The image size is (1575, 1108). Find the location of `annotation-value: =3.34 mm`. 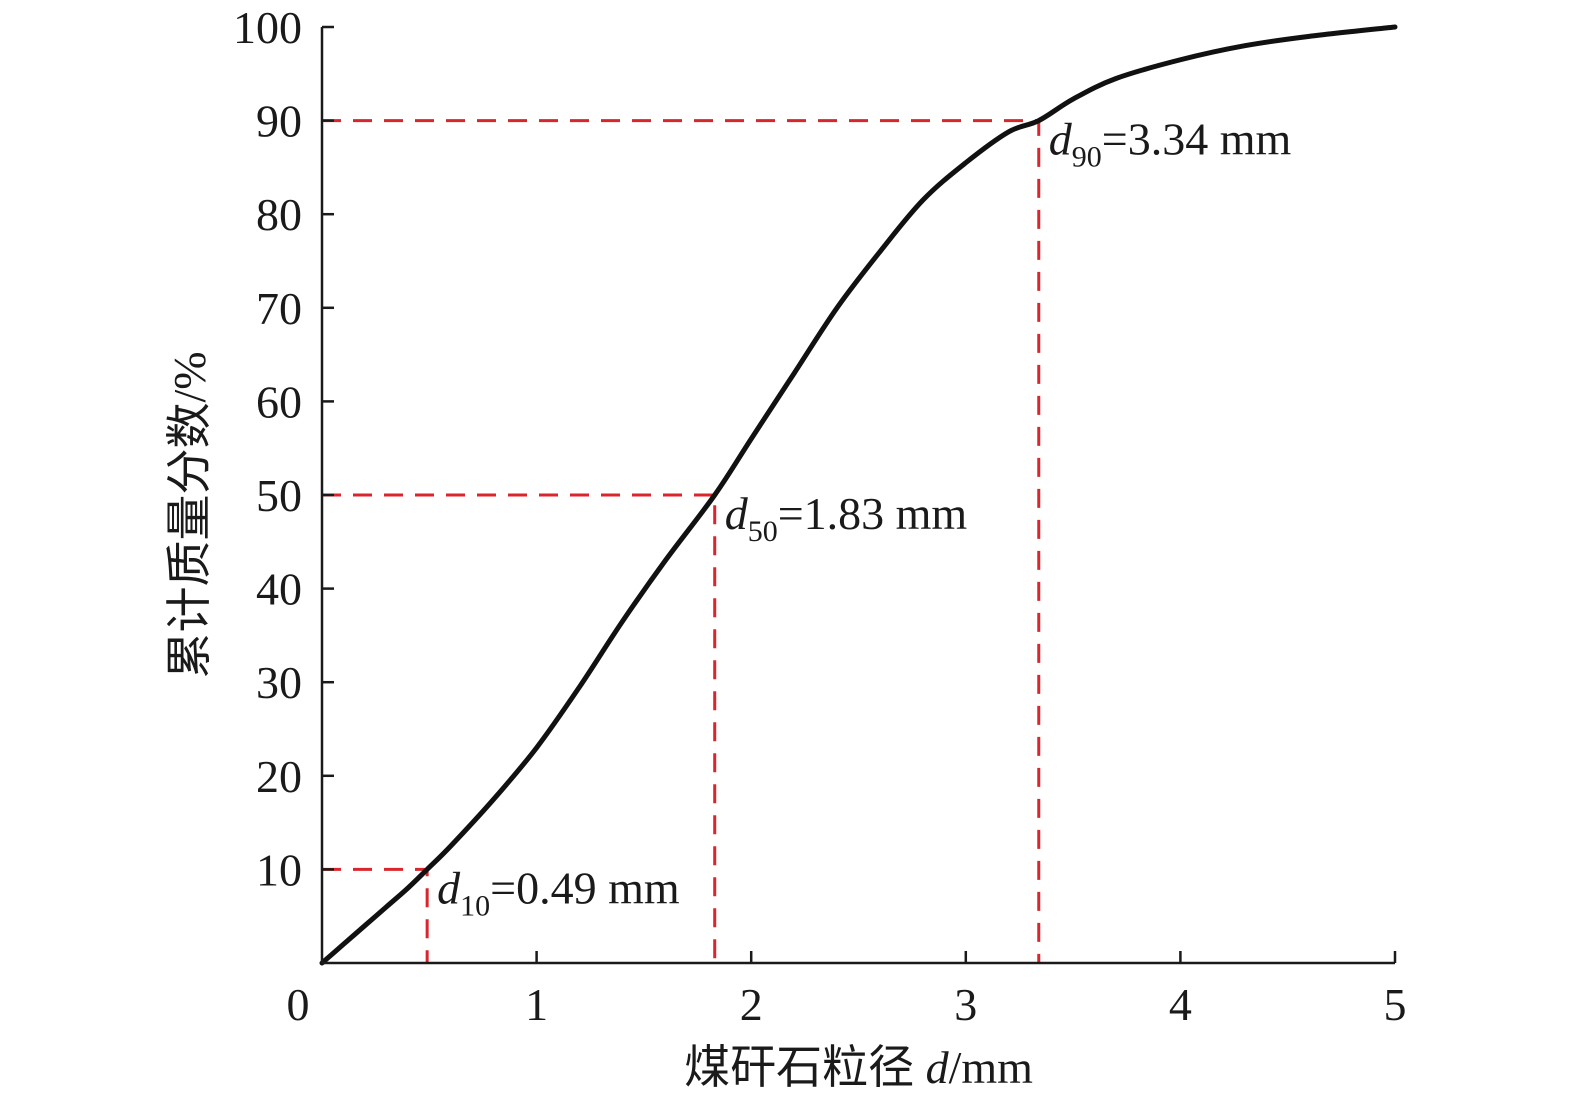

annotation-value: =3.34 mm is located at coordinates (1197, 139).